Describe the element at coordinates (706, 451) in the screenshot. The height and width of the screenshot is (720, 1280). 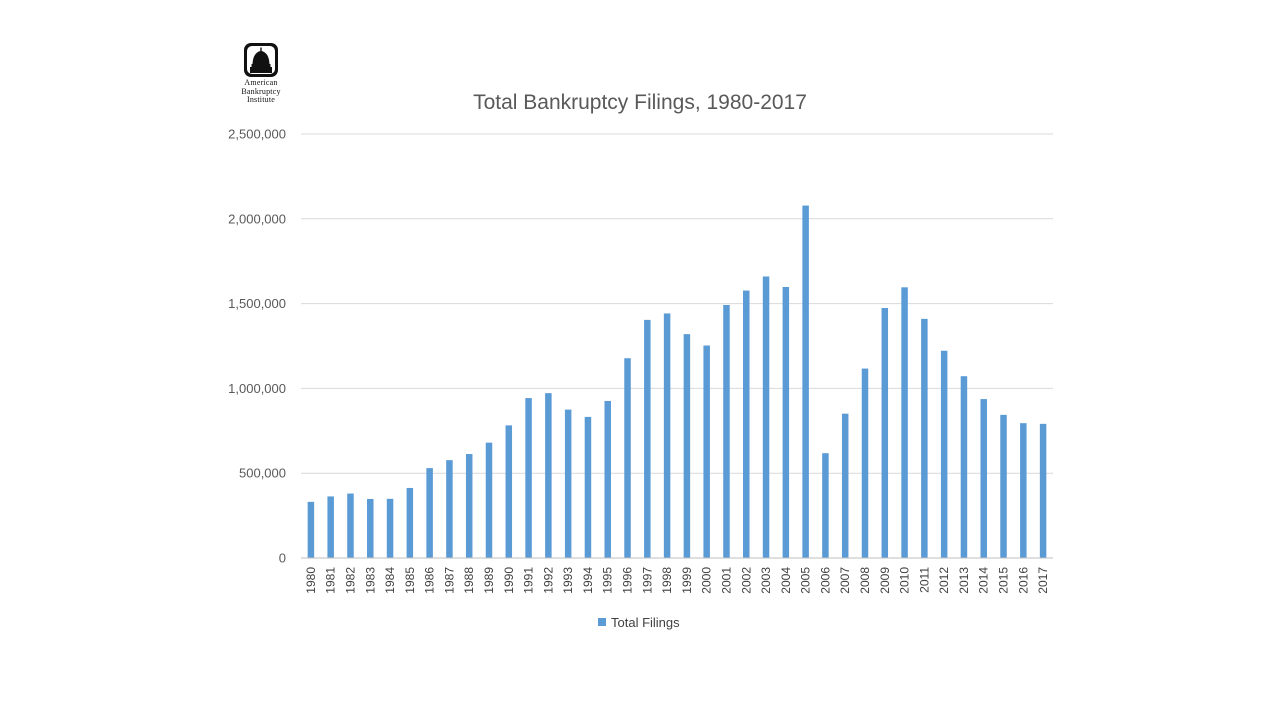
I see `bar-2000` at that location.